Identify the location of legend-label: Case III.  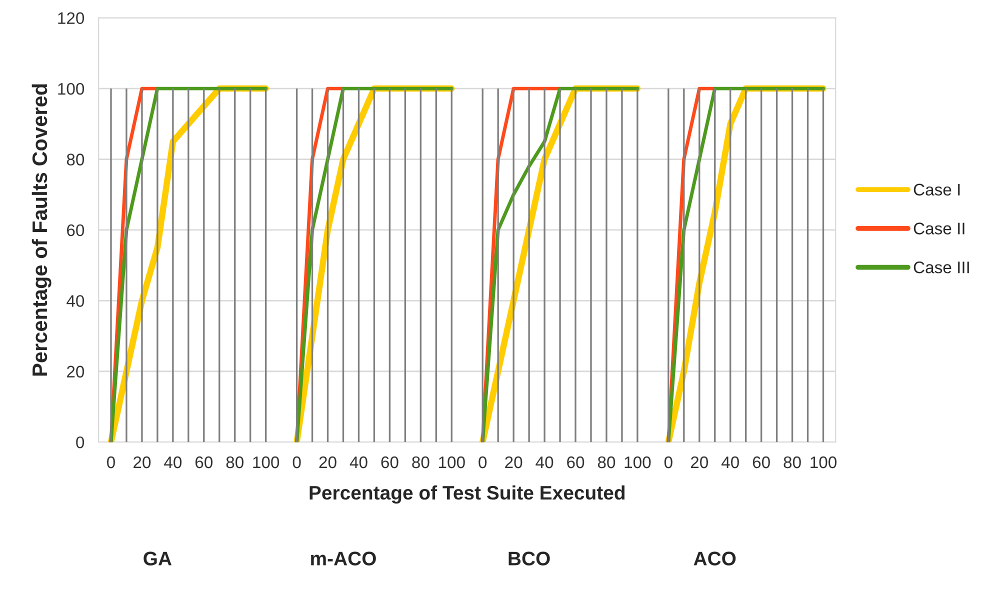
(941, 268).